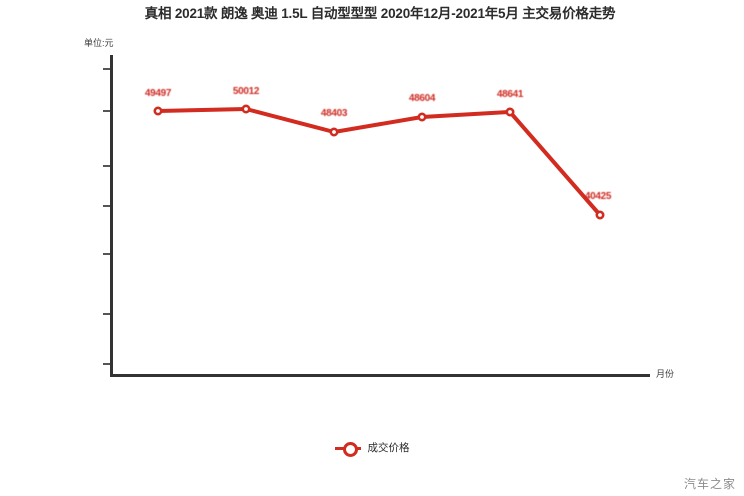 This screenshot has height=496, width=744. Describe the element at coordinates (334, 113) in the screenshot. I see `data-point-label: 48403` at that location.